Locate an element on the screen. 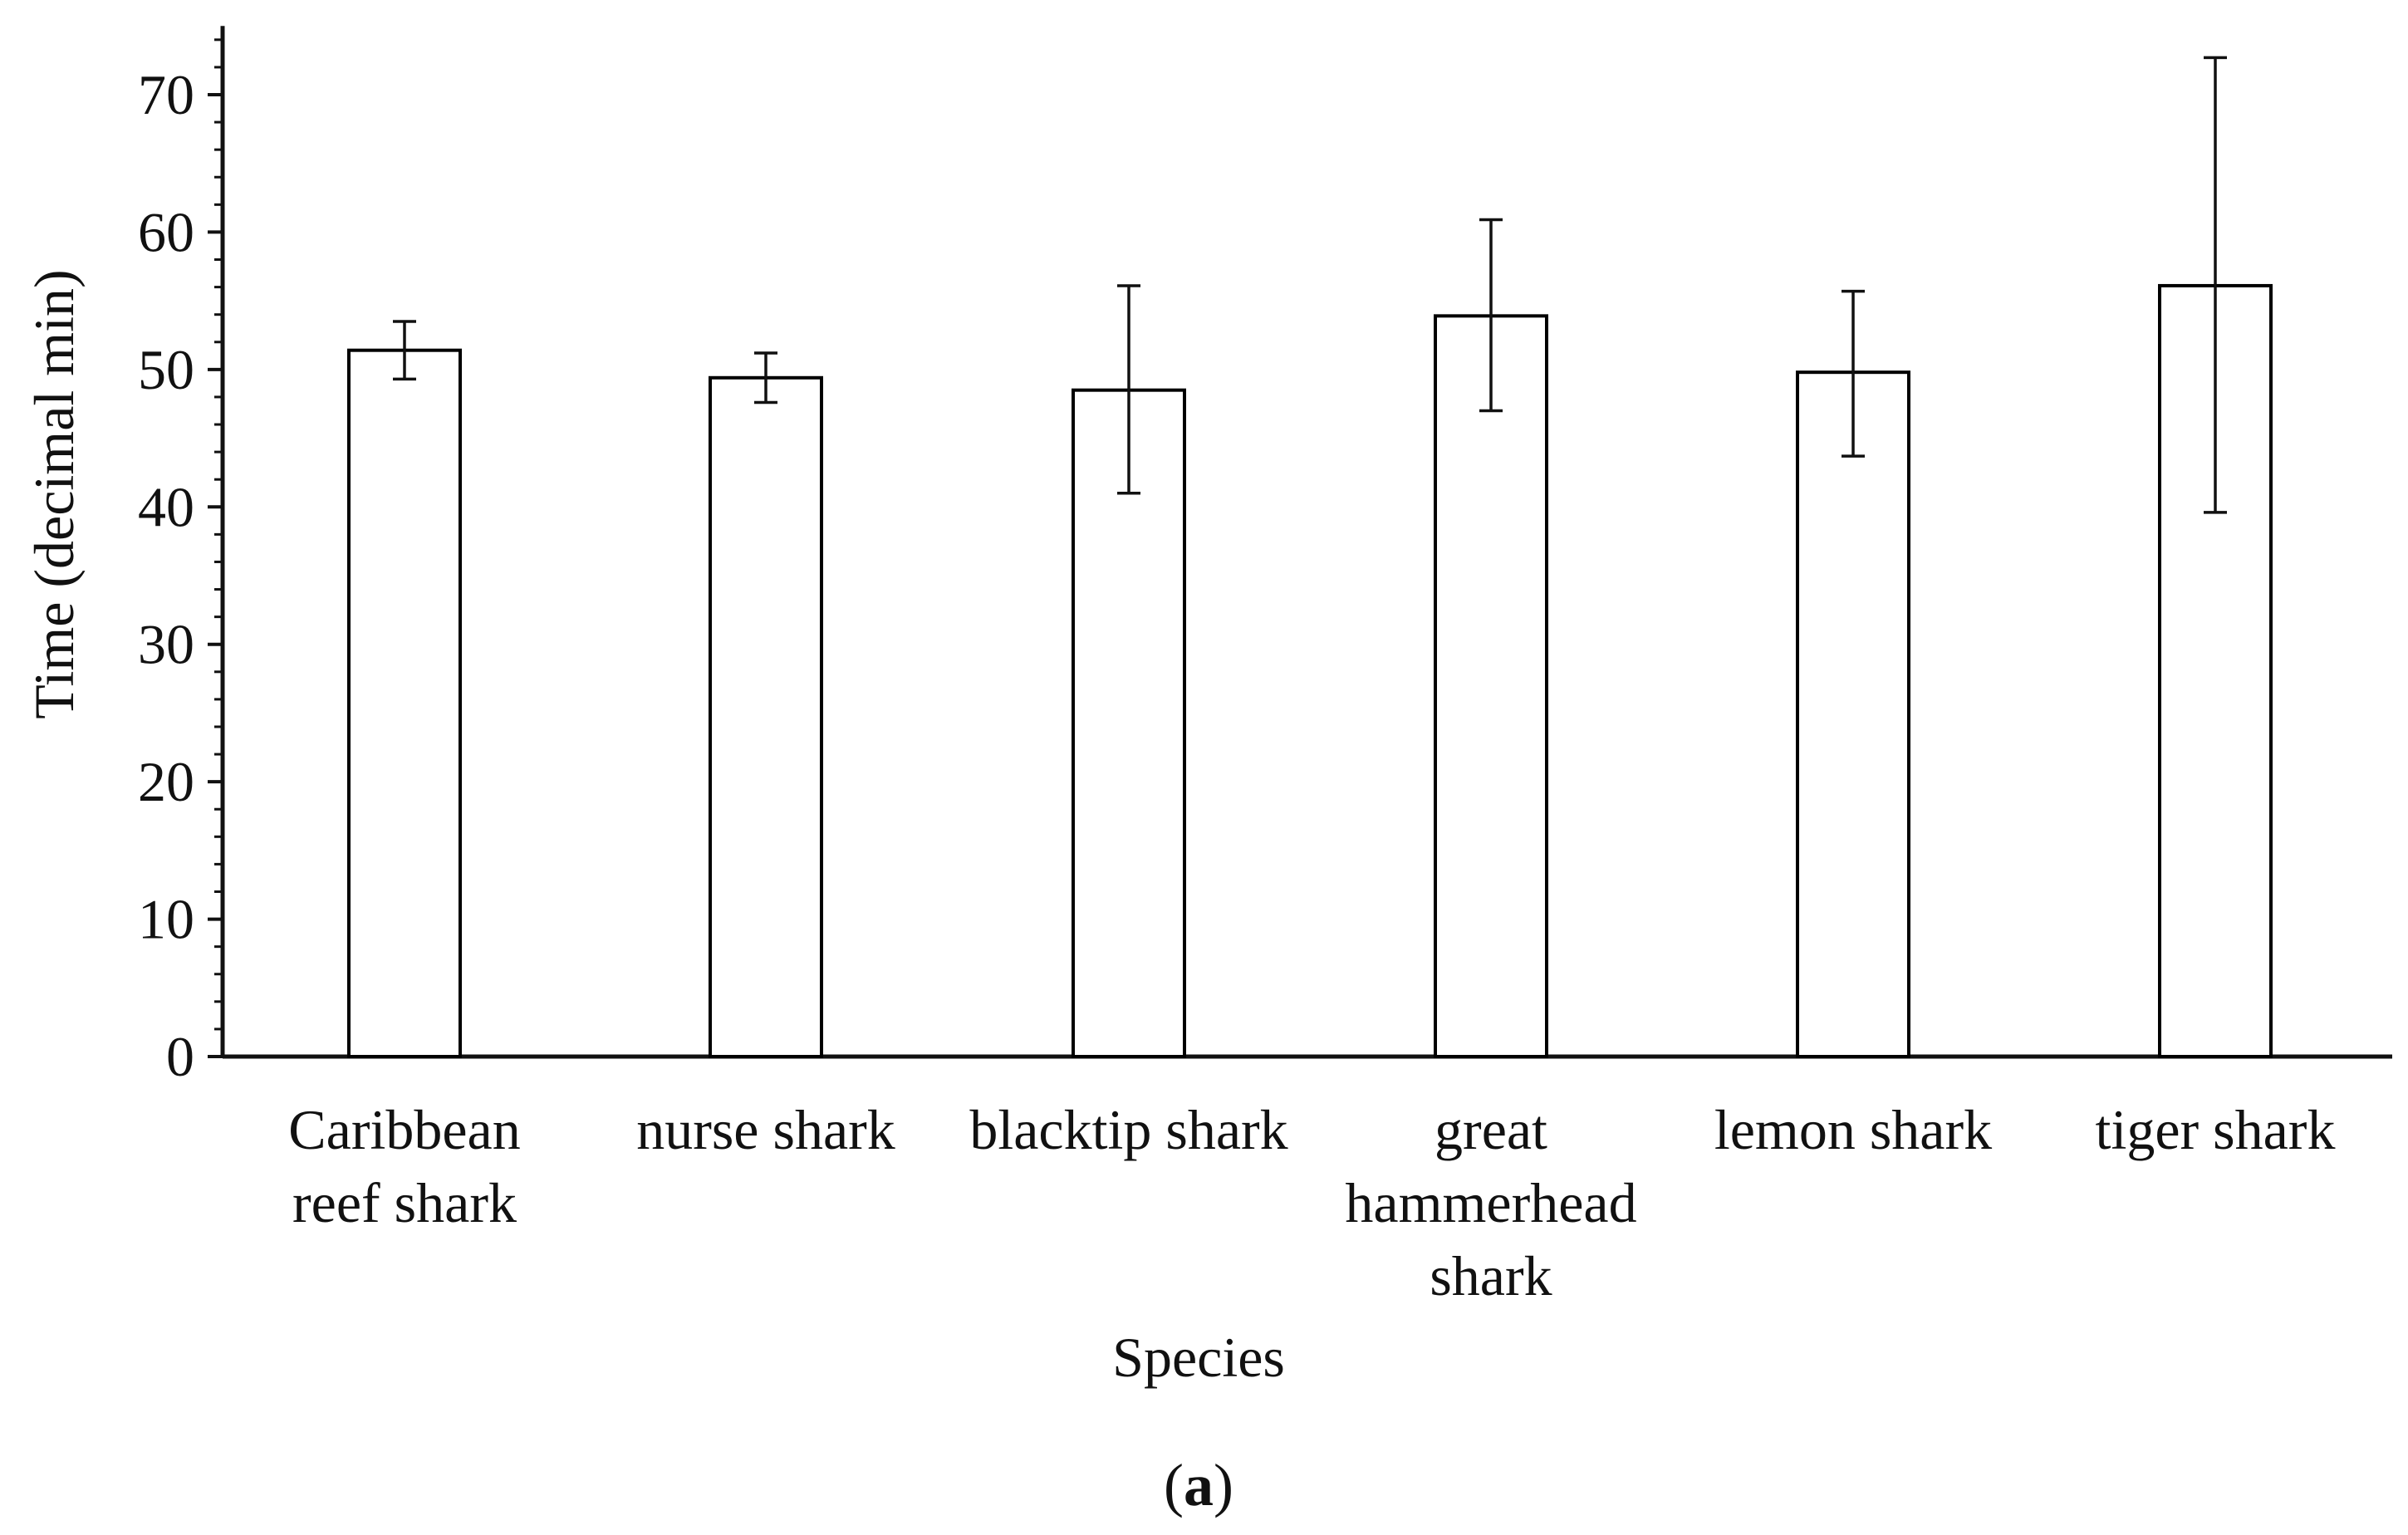 The height and width of the screenshot is (1535, 2408). category-label-line: blacktip shark is located at coordinates (1128, 1129).